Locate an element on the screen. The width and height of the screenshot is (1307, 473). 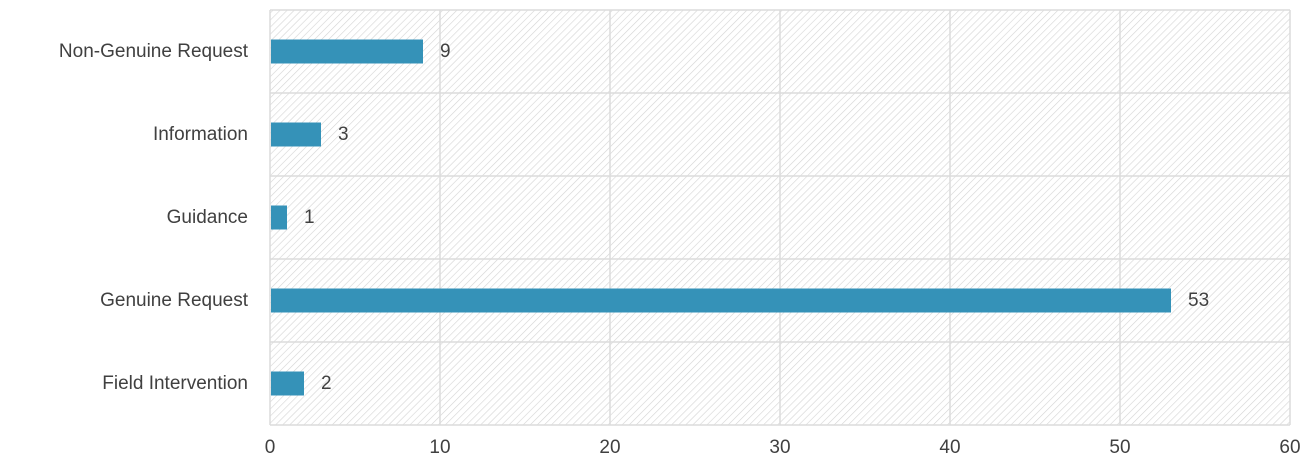
y-axis-category-label: Non-Genuine Request is located at coordinates (154, 51).